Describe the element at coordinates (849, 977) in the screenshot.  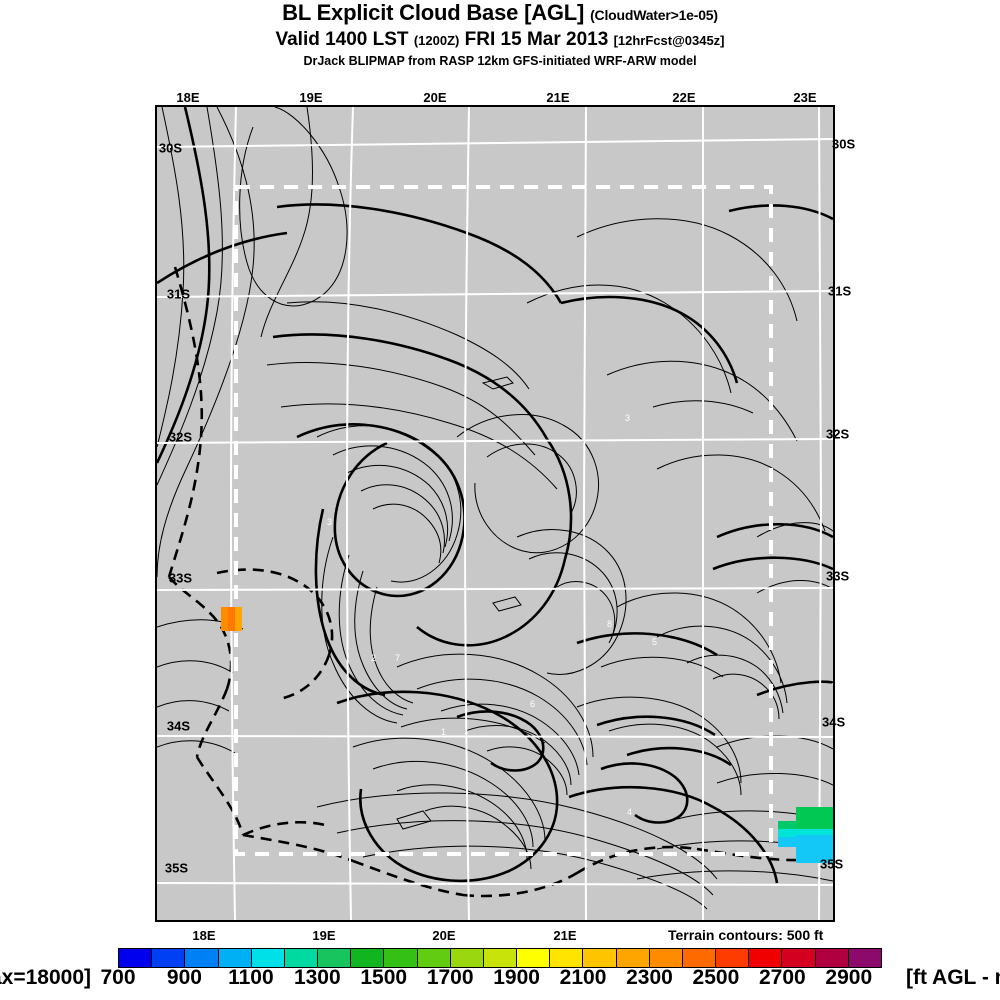
I see `colorbar-tick-2900: 2900` at that location.